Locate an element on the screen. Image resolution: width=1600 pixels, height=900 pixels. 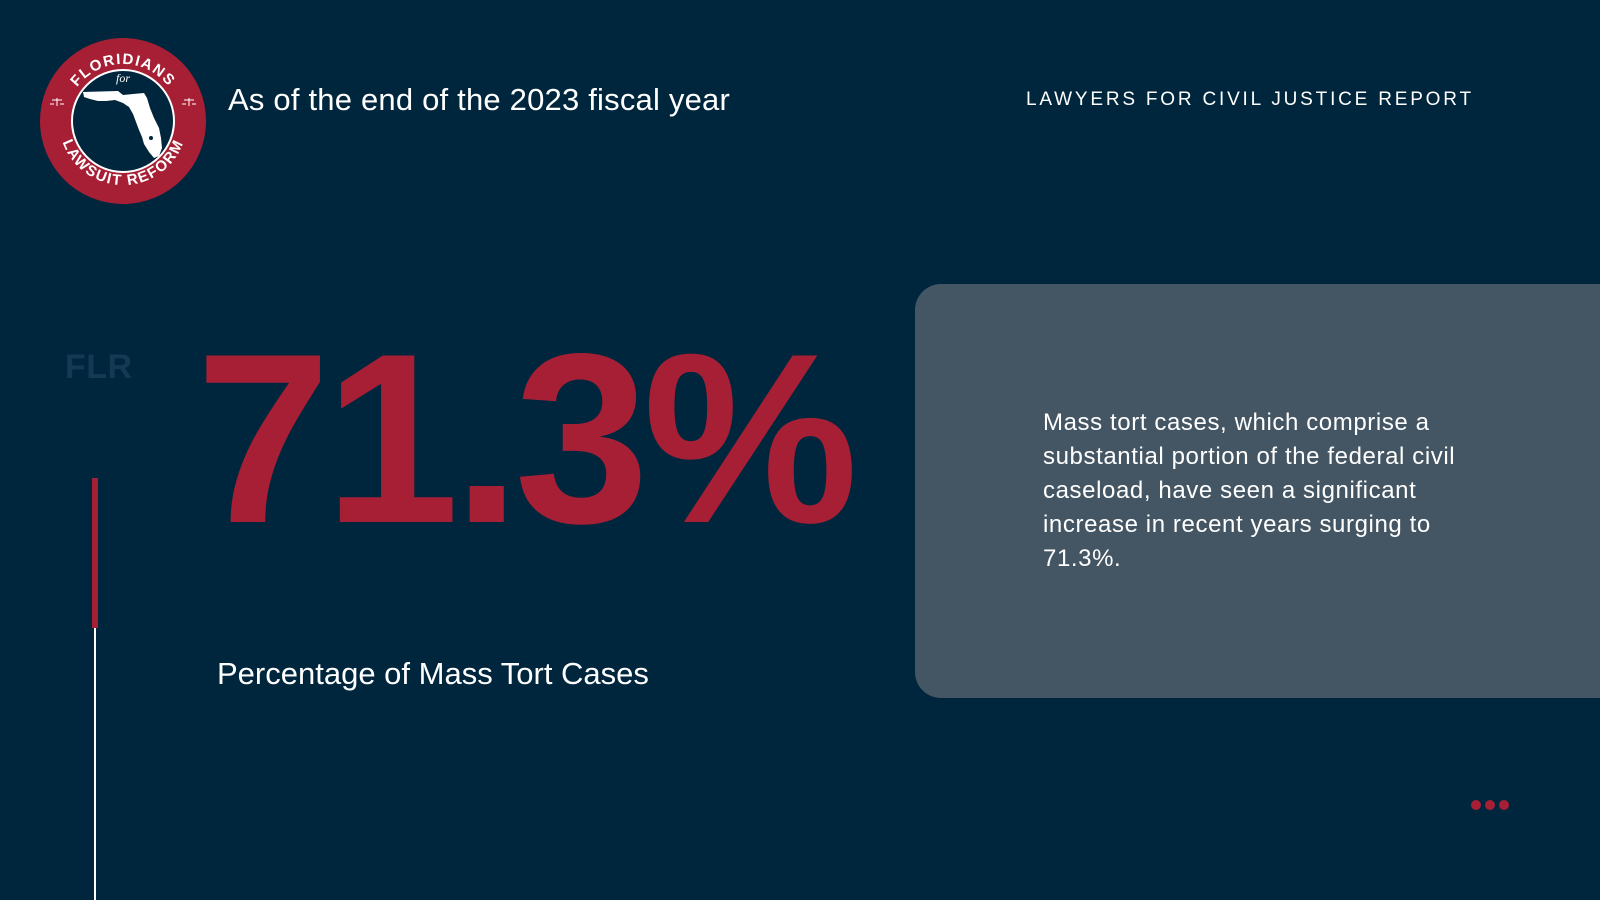
florida-map-icon is located at coordinates (122, 124).